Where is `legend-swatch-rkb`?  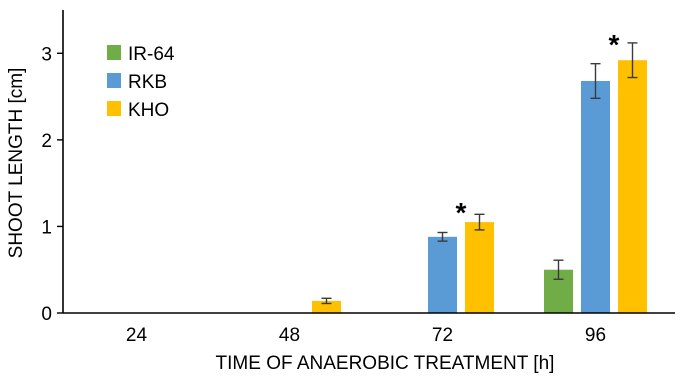
legend-swatch-rkb is located at coordinates (114, 80).